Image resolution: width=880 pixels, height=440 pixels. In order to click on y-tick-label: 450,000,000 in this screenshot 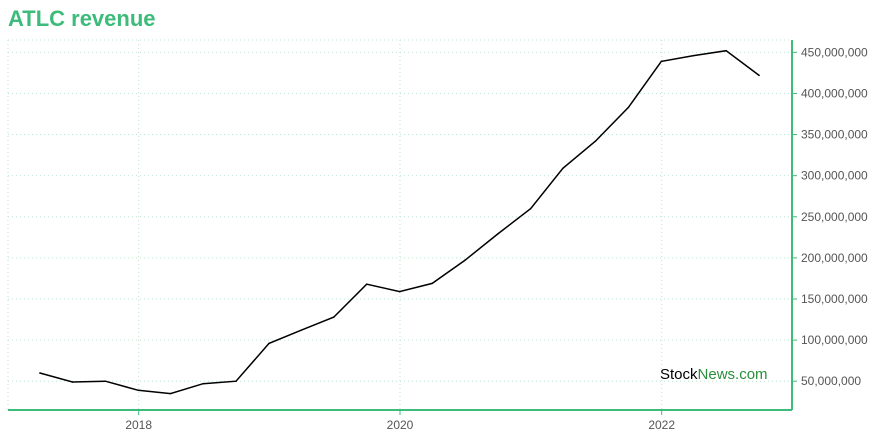, I will do `click(834, 52)`.